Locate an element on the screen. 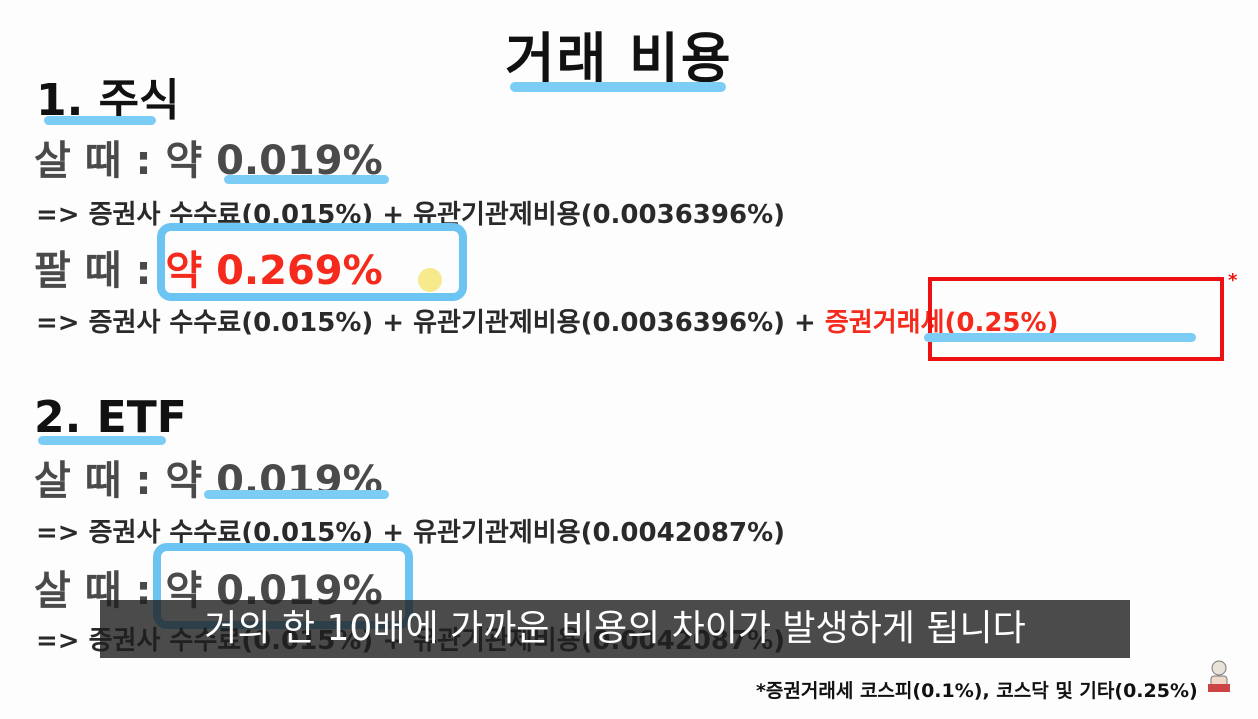 The width and height of the screenshot is (1258, 719). section2-heading: 2. ETF is located at coordinates (110, 417).